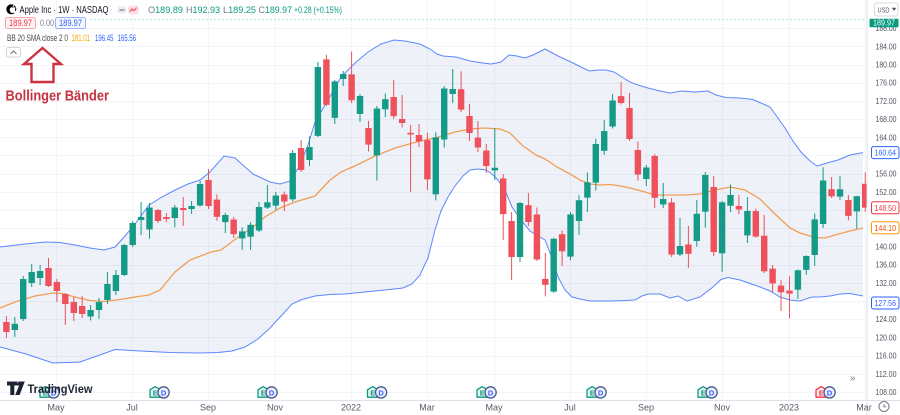  Describe the element at coordinates (276, 10) in the screenshot. I see `svg-text: C189.97` at that location.